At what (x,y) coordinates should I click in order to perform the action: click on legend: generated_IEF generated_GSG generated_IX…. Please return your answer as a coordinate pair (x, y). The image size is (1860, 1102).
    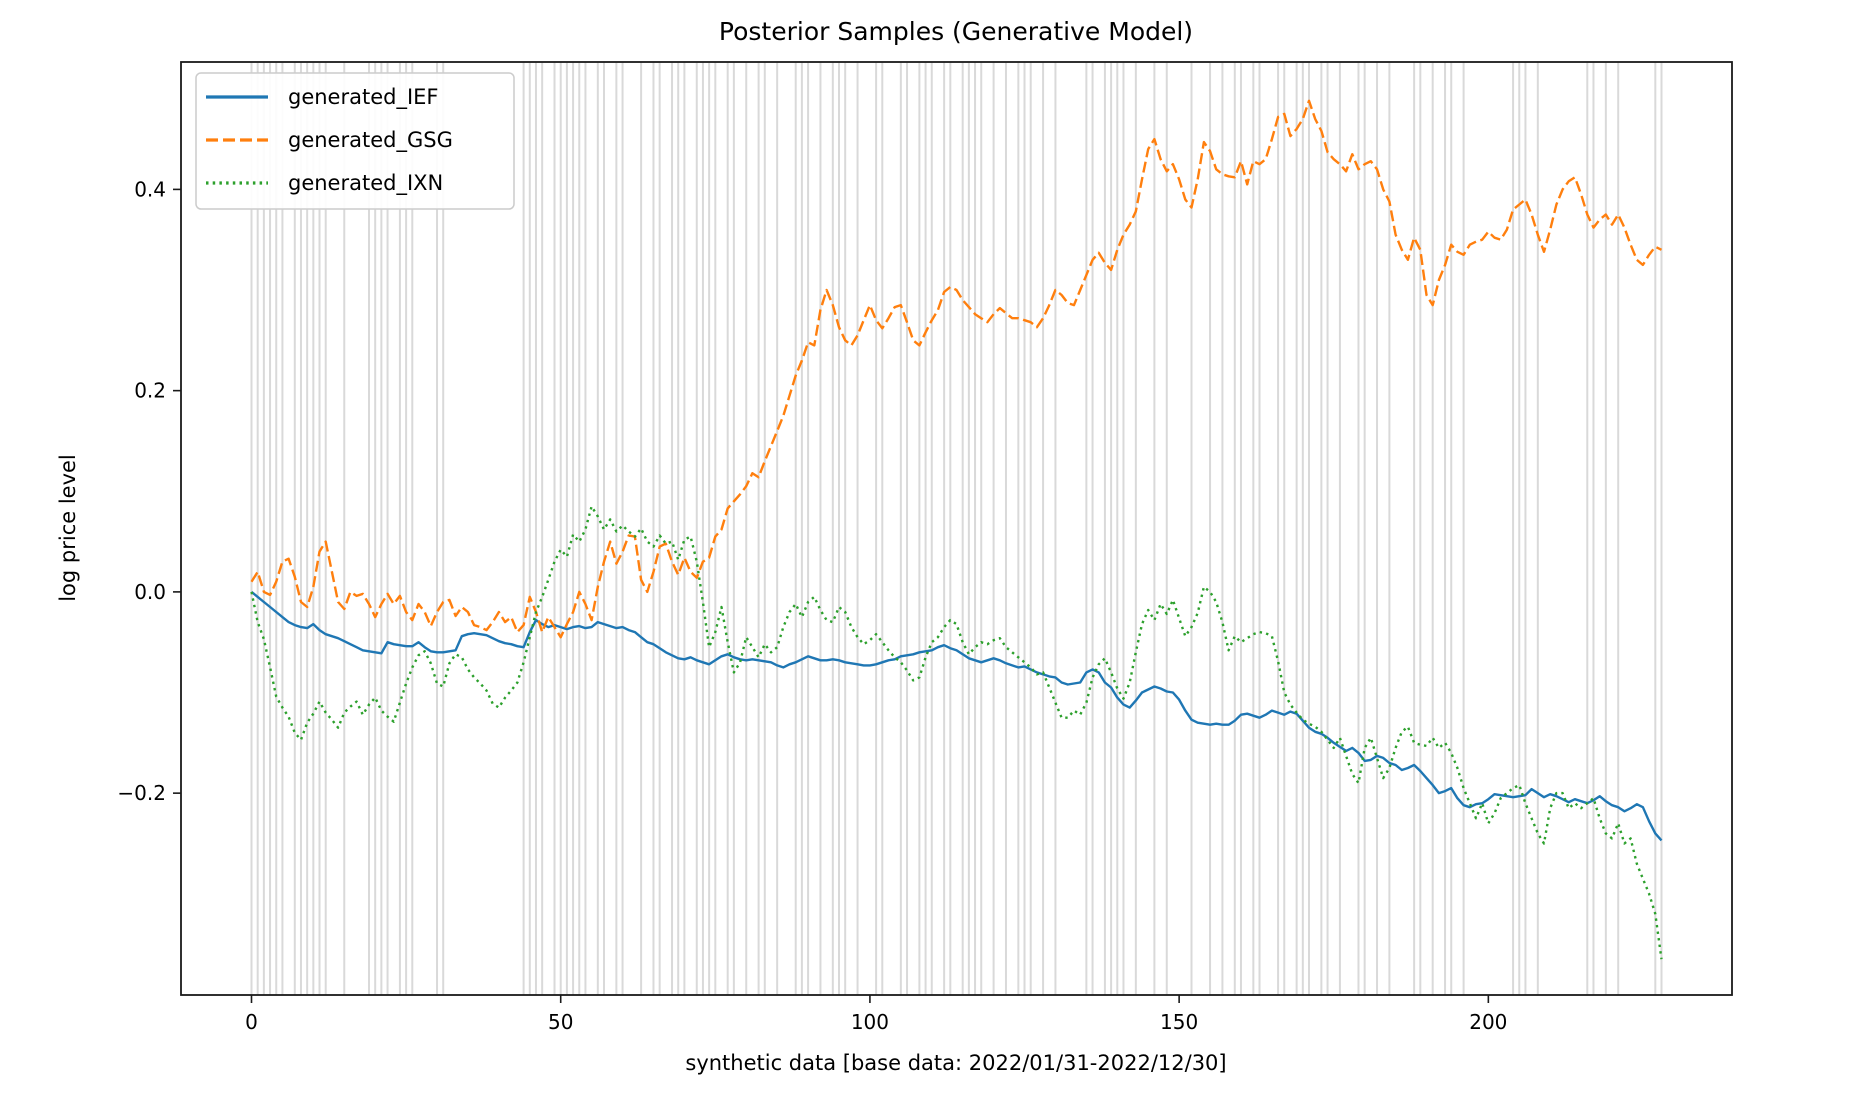
    Looking at the image, I should click on (355, 141).